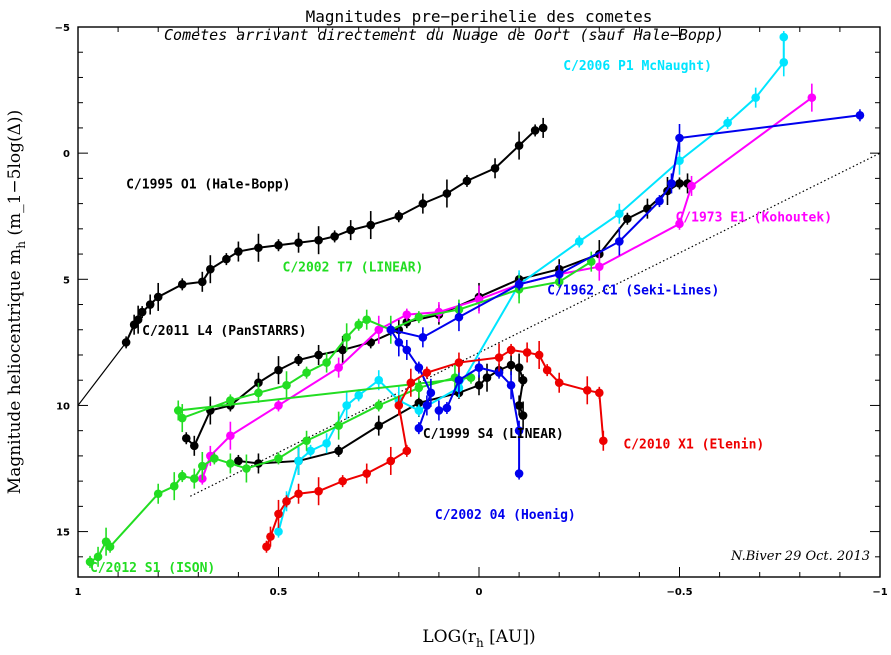 The image size is (891, 655). I want to click on series-label: C/2002 04 (Hoenig), so click(505, 515).